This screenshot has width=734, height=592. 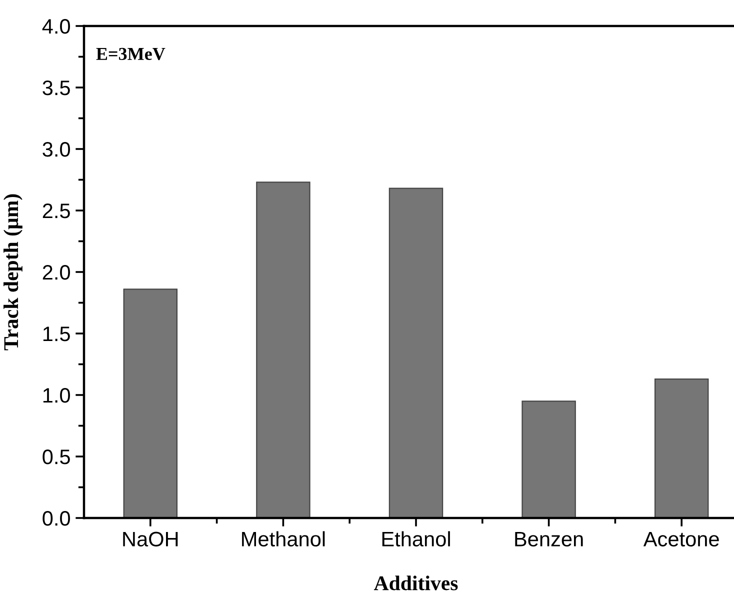 What do you see at coordinates (56, 211) in the screenshot?
I see `y-tick-label: 2.5` at bounding box center [56, 211].